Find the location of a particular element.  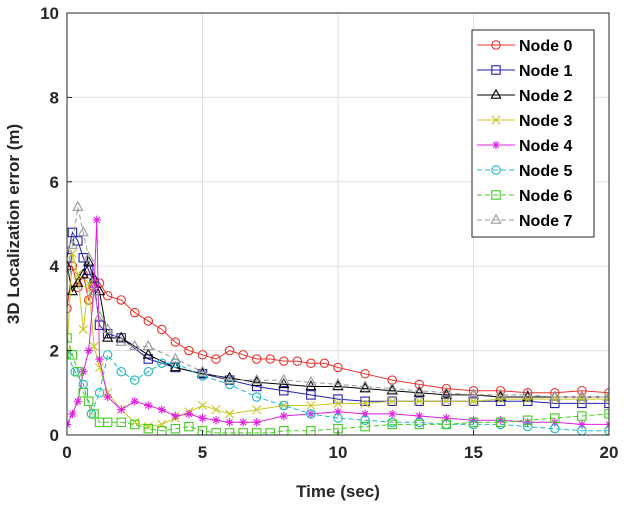

x-tick-labels: 0 5 10 15 20 is located at coordinates (340, 452).